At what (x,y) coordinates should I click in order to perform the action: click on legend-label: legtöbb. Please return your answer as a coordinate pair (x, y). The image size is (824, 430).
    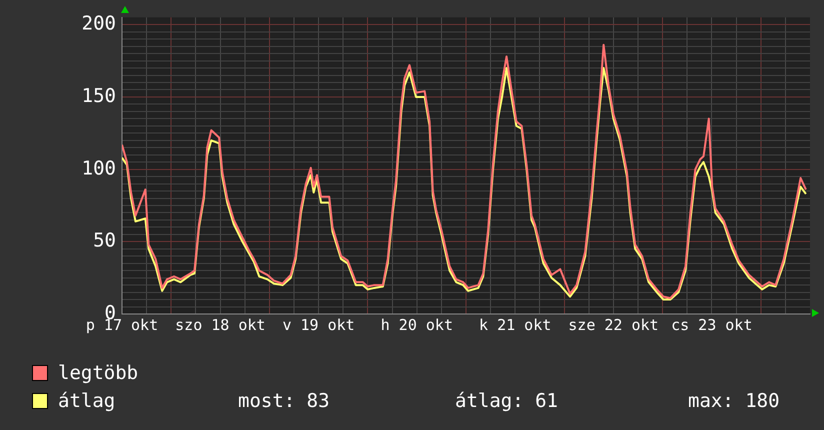
    Looking at the image, I should click on (98, 373).